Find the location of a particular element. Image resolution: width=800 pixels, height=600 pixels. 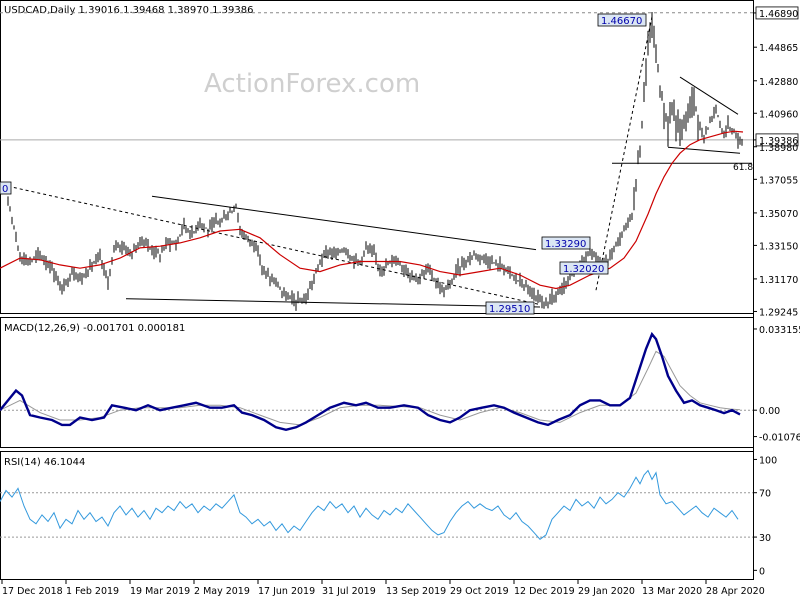

fib-618-label: 61.8 is located at coordinates (743, 168).